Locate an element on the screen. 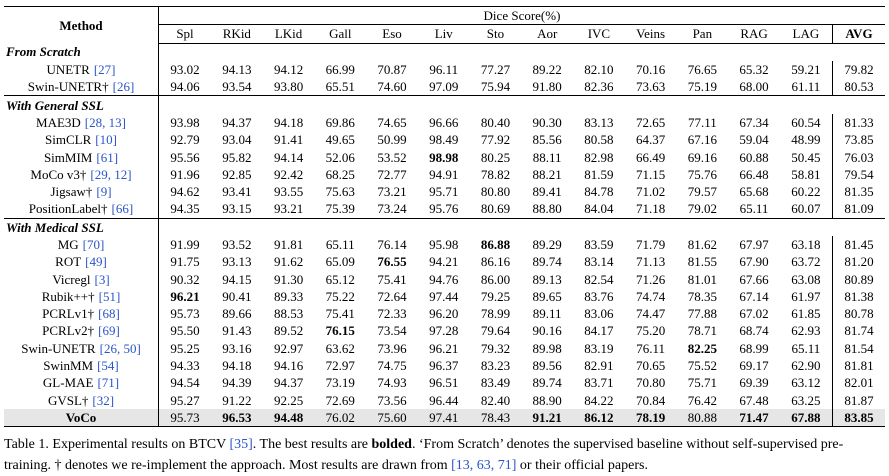 The image size is (889, 476). score-cell: 79.02 is located at coordinates (702, 209).